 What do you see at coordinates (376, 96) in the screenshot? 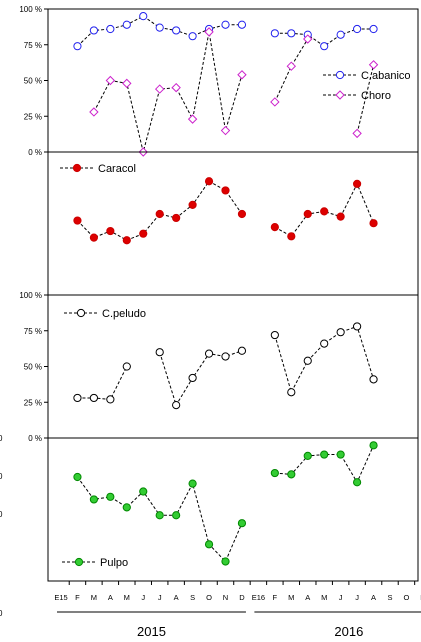
I see `legend-label: Choro` at bounding box center [376, 96].